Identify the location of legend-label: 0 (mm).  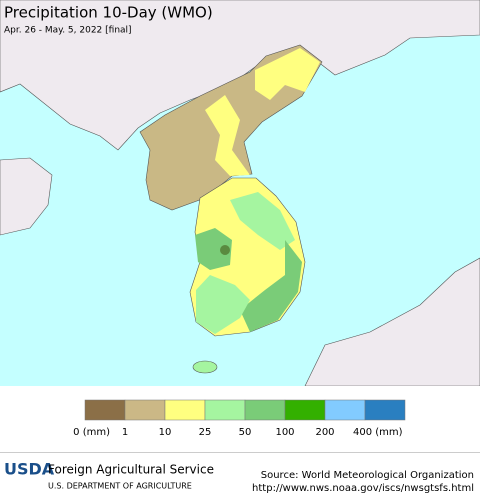
(91, 432).